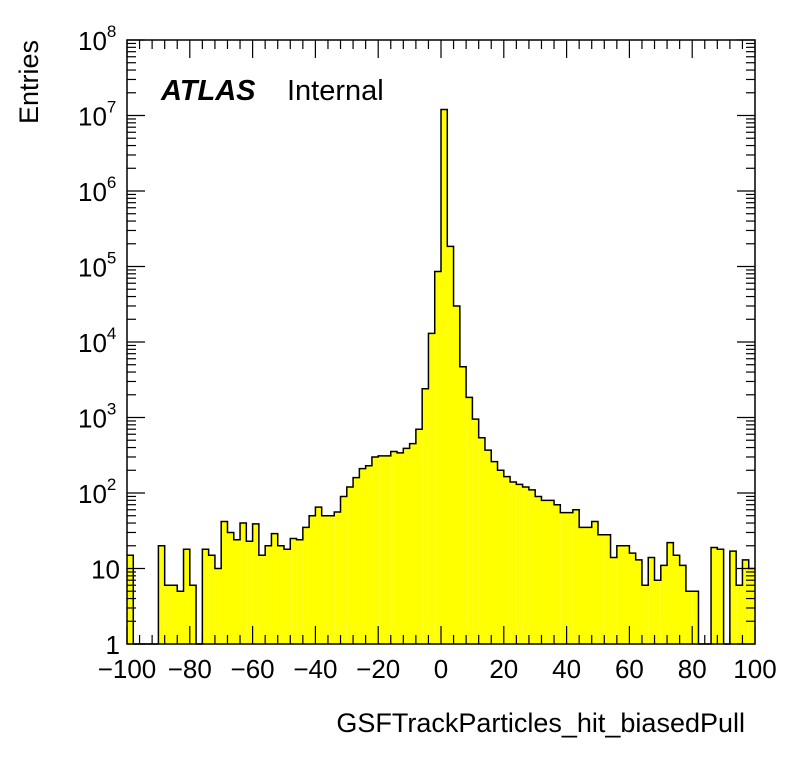  I want to click on x-axis-title: GSFTrackParticles_hit_biasedPull, so click(540, 723).